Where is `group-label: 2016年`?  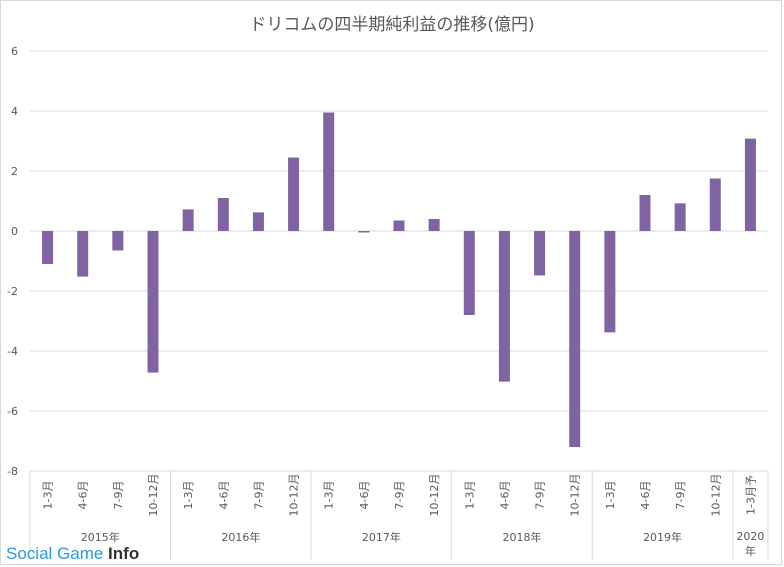
group-label: 2016年 is located at coordinates (240, 537).